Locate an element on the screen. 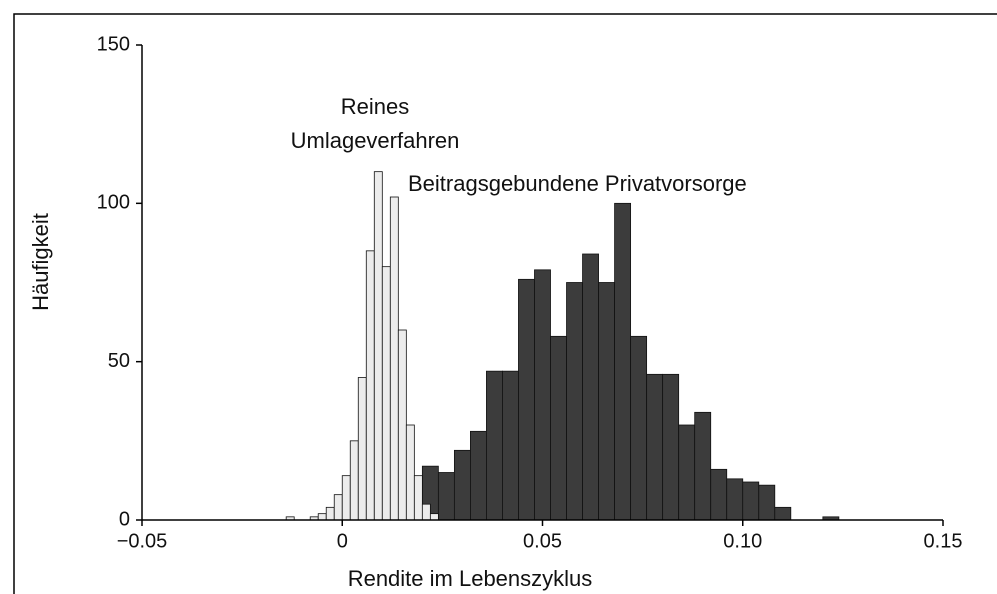 The image size is (997, 594). y-tick-label: 0 is located at coordinates (124, 519).